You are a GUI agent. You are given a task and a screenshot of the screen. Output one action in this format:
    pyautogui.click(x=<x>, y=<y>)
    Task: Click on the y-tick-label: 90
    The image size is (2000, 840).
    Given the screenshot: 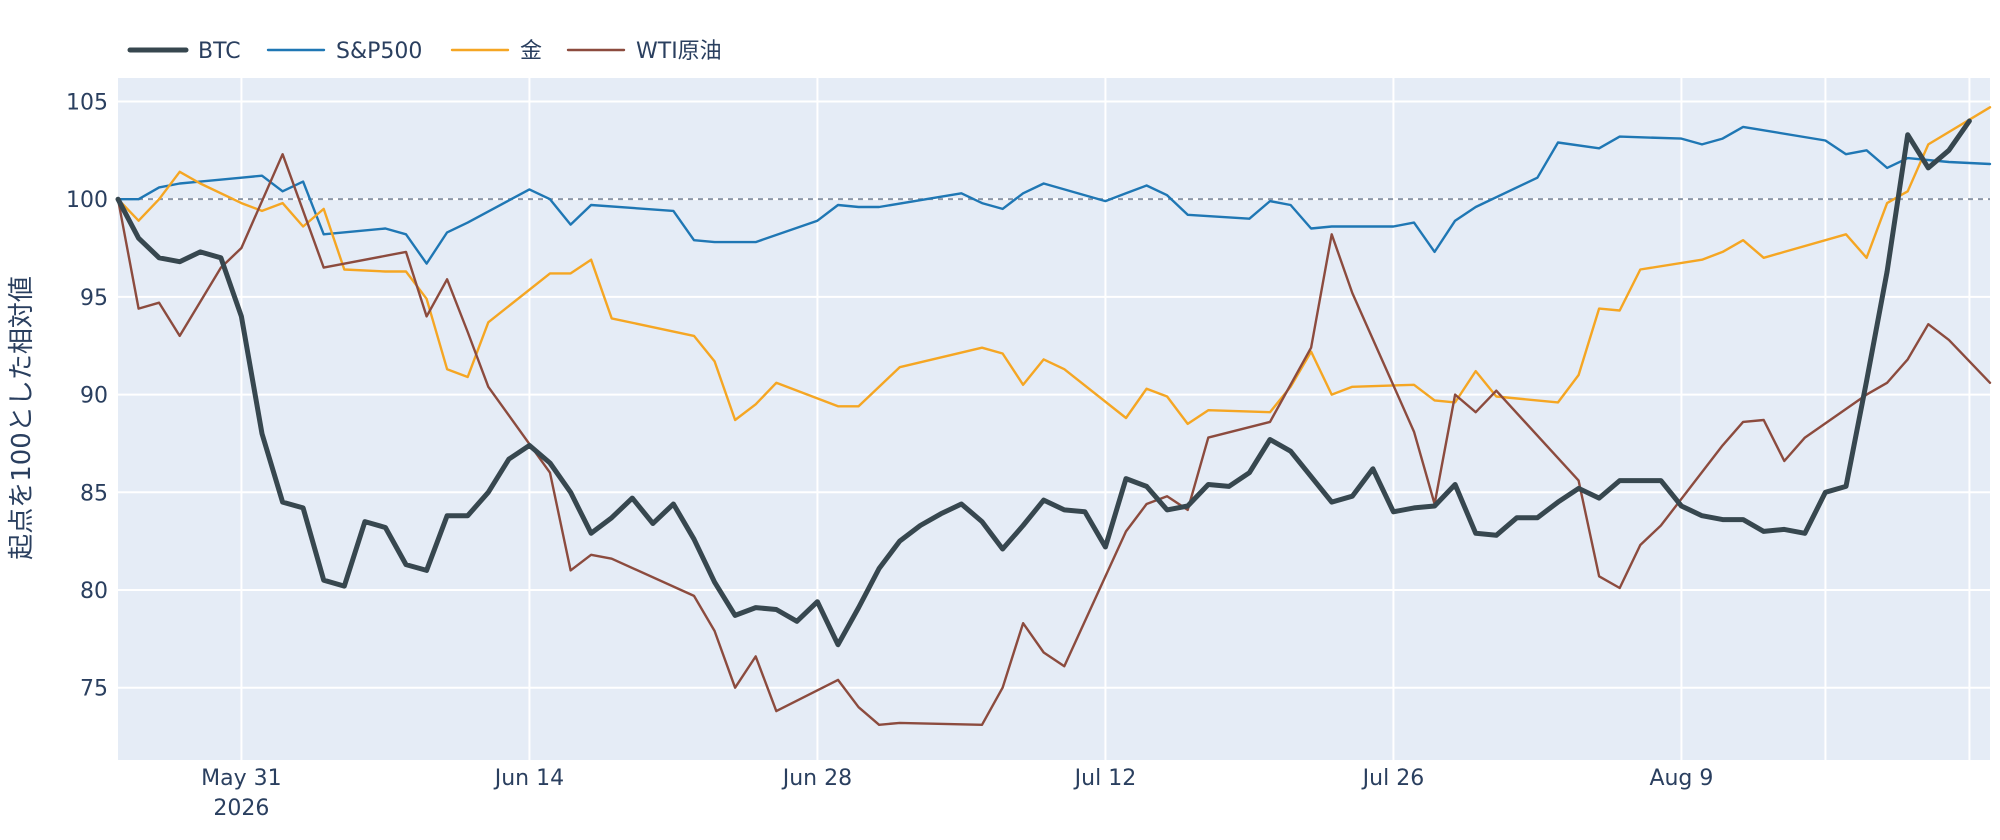 What is the action you would take?
    pyautogui.click(x=94, y=396)
    